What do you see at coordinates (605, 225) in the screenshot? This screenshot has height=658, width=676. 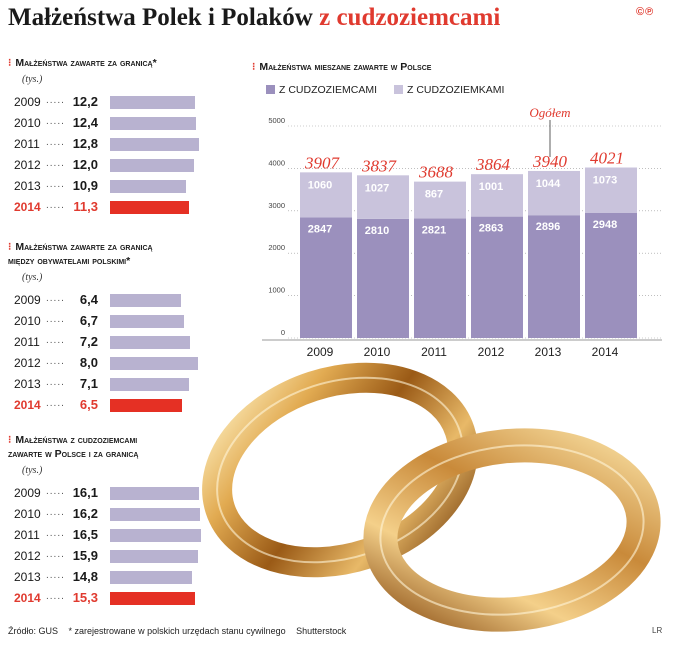 I see `data-label-z-cudzoziemcami: 2948` at bounding box center [605, 225].